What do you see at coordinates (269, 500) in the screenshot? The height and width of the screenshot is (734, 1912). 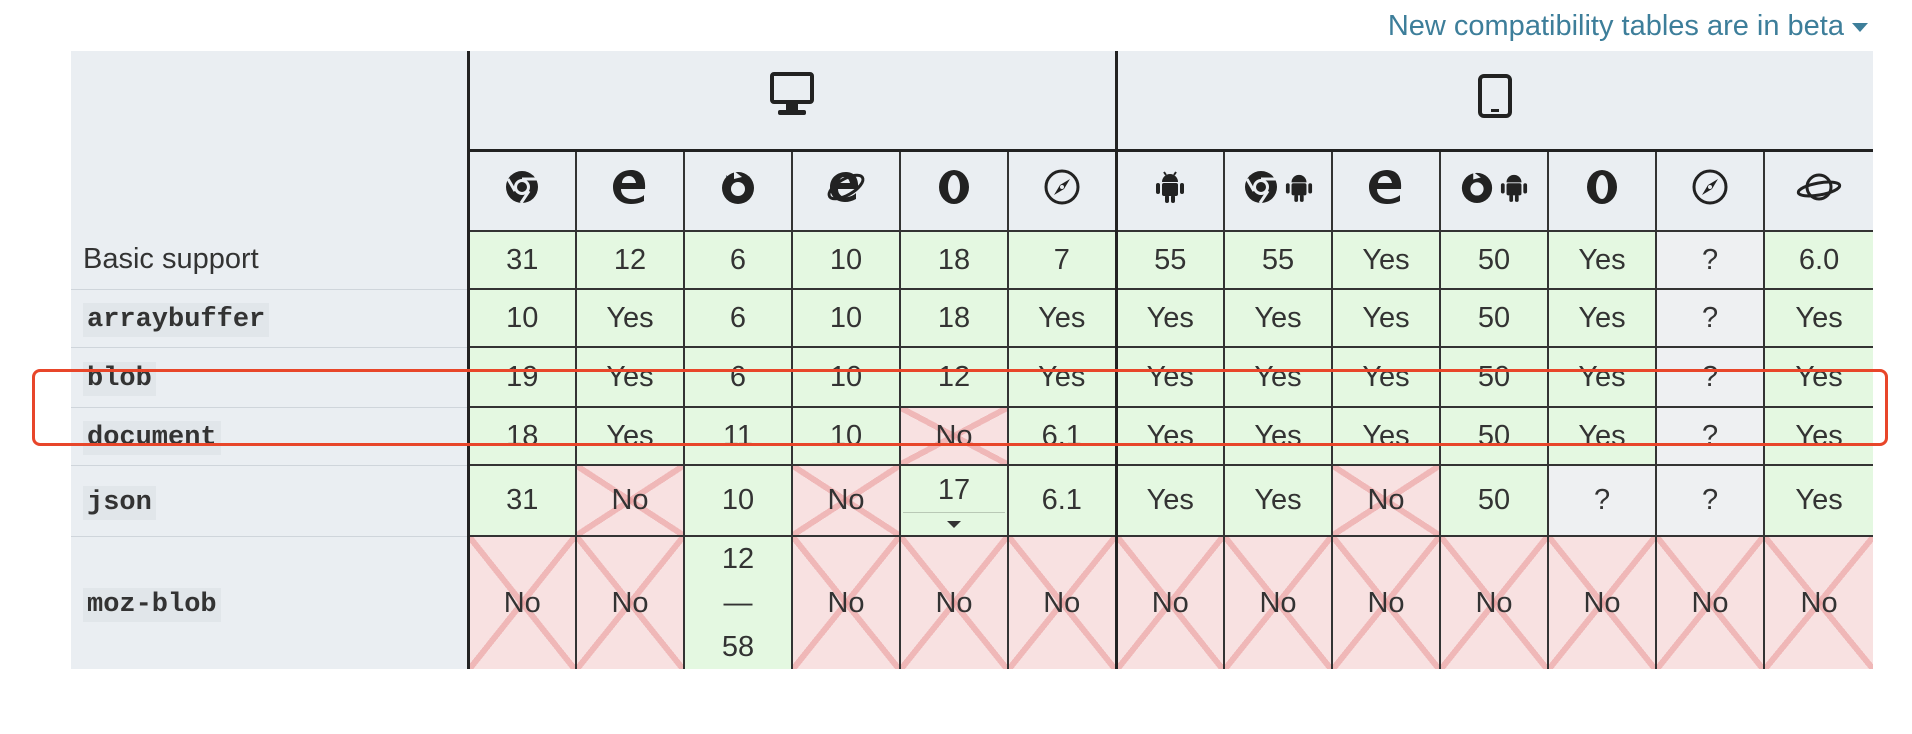 I see `feature-name-cell: json` at bounding box center [269, 500].